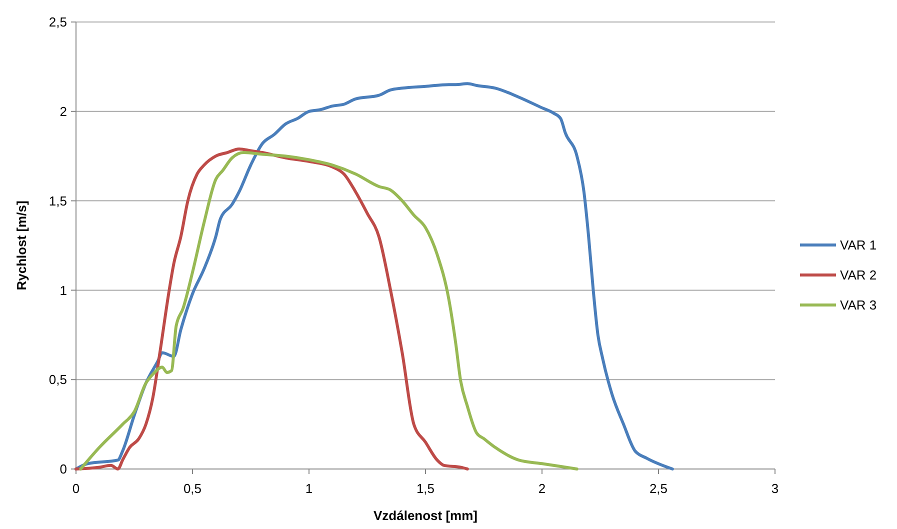 The height and width of the screenshot is (529, 897). What do you see at coordinates (57, 22) in the screenshot?
I see `y-tick-label: 2,5` at bounding box center [57, 22].